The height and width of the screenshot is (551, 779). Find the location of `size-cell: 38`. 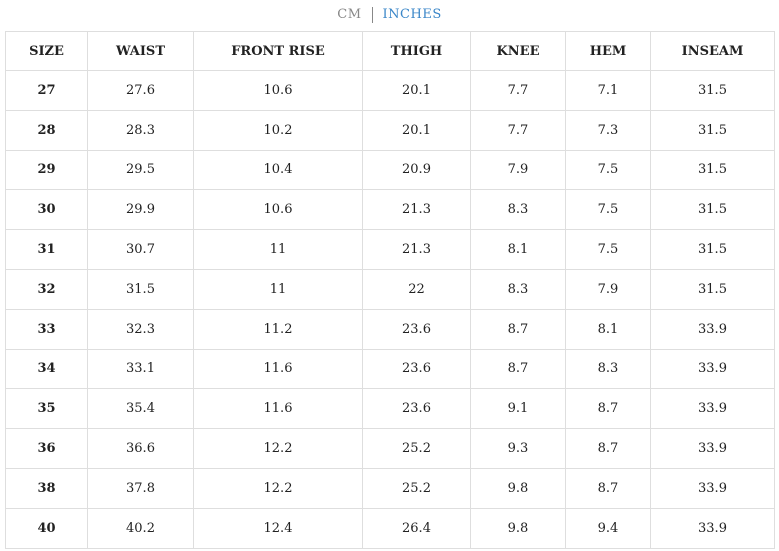

size-cell: 38 is located at coordinates (46, 488).